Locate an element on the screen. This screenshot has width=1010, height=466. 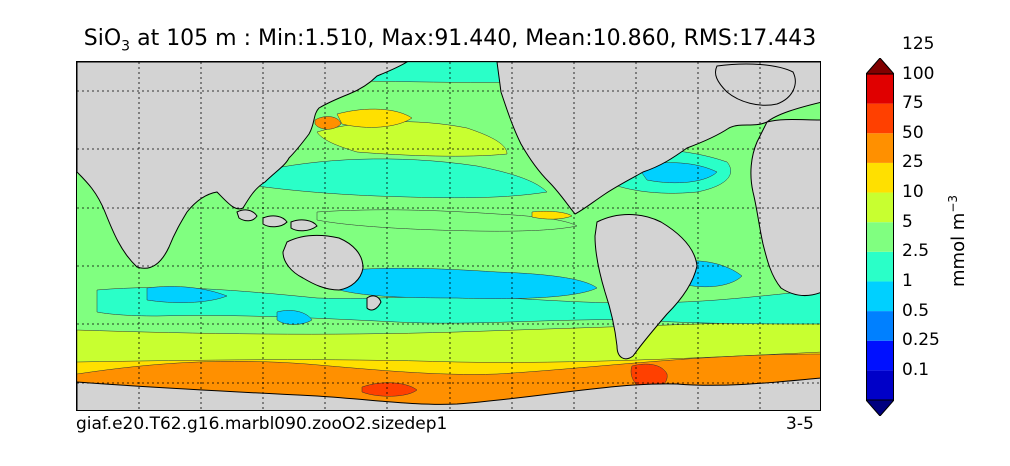
contour-1-2.5-indian is located at coordinates (187, 294).